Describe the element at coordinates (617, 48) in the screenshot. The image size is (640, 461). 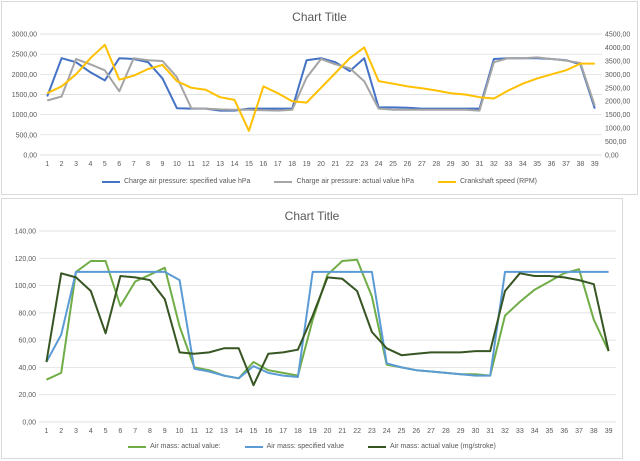
I see `y2-tick-label: 4000,00` at that location.